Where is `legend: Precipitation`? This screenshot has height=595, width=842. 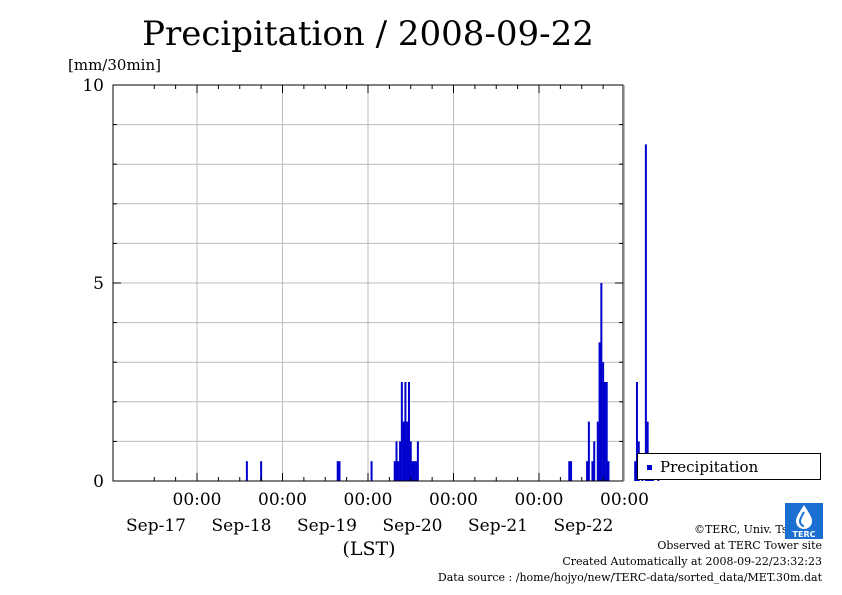 legend: Precipitation is located at coordinates (729, 466).